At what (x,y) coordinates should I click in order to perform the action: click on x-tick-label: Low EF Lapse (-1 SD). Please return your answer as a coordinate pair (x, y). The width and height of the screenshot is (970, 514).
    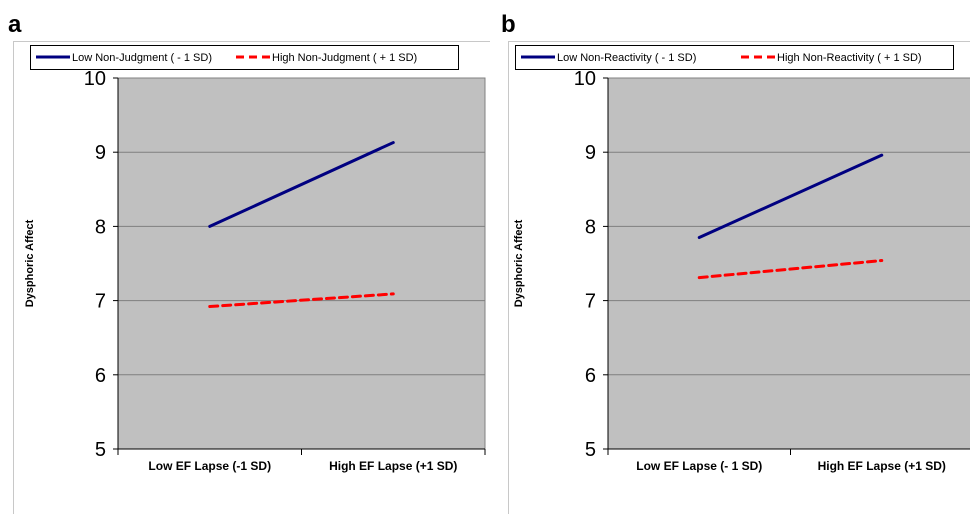
    Looking at the image, I should click on (209, 466).